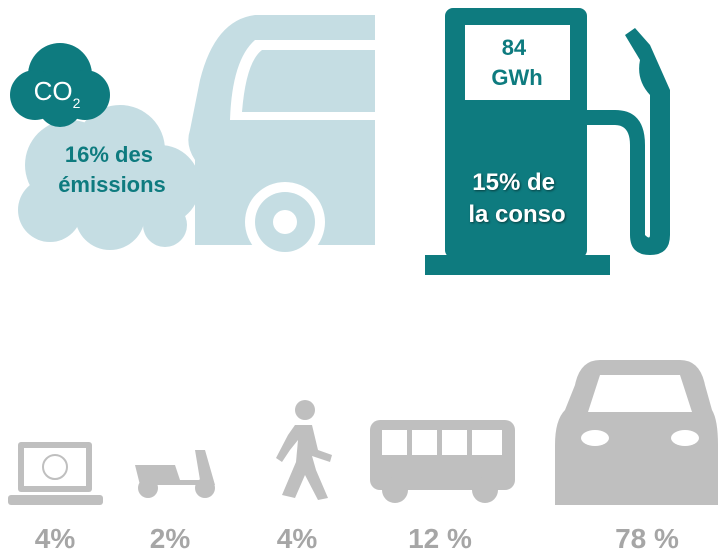 This screenshot has width=718, height=553. I want to click on co2-cloud, so click(60, 85).